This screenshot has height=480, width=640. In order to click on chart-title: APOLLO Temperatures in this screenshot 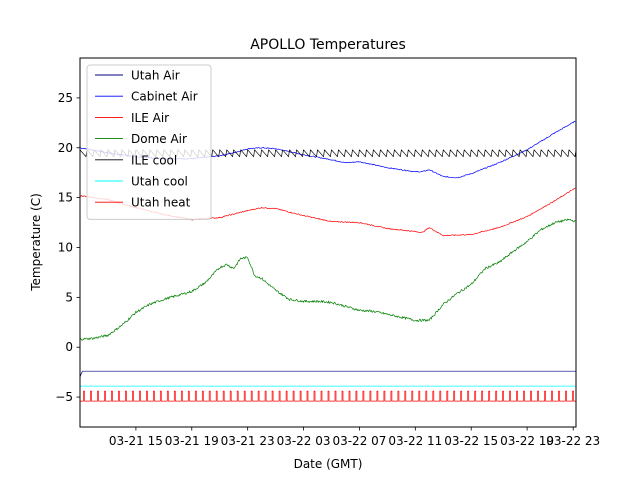, I will do `click(328, 45)`.